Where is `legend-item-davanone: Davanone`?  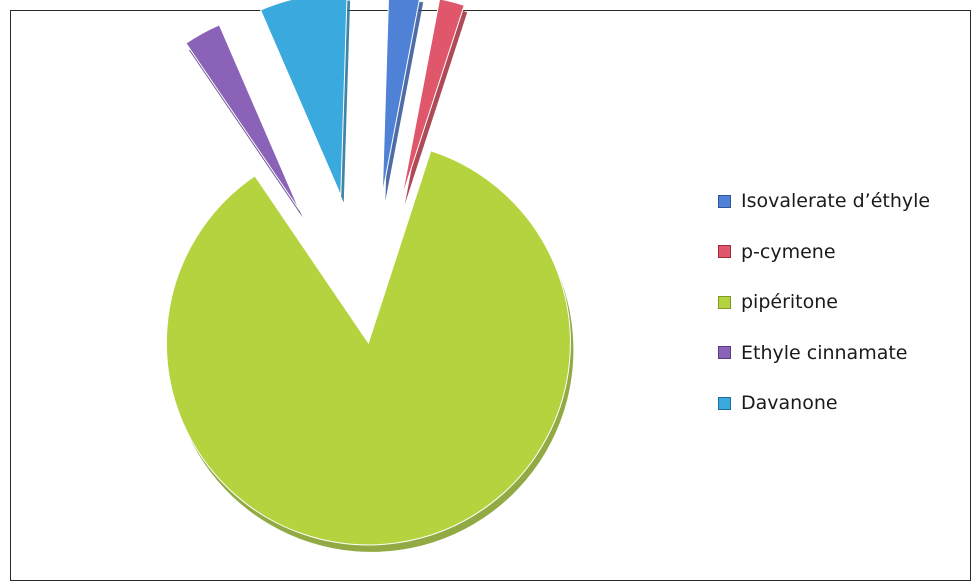
legend-item-davanone: Davanone is located at coordinates (824, 403).